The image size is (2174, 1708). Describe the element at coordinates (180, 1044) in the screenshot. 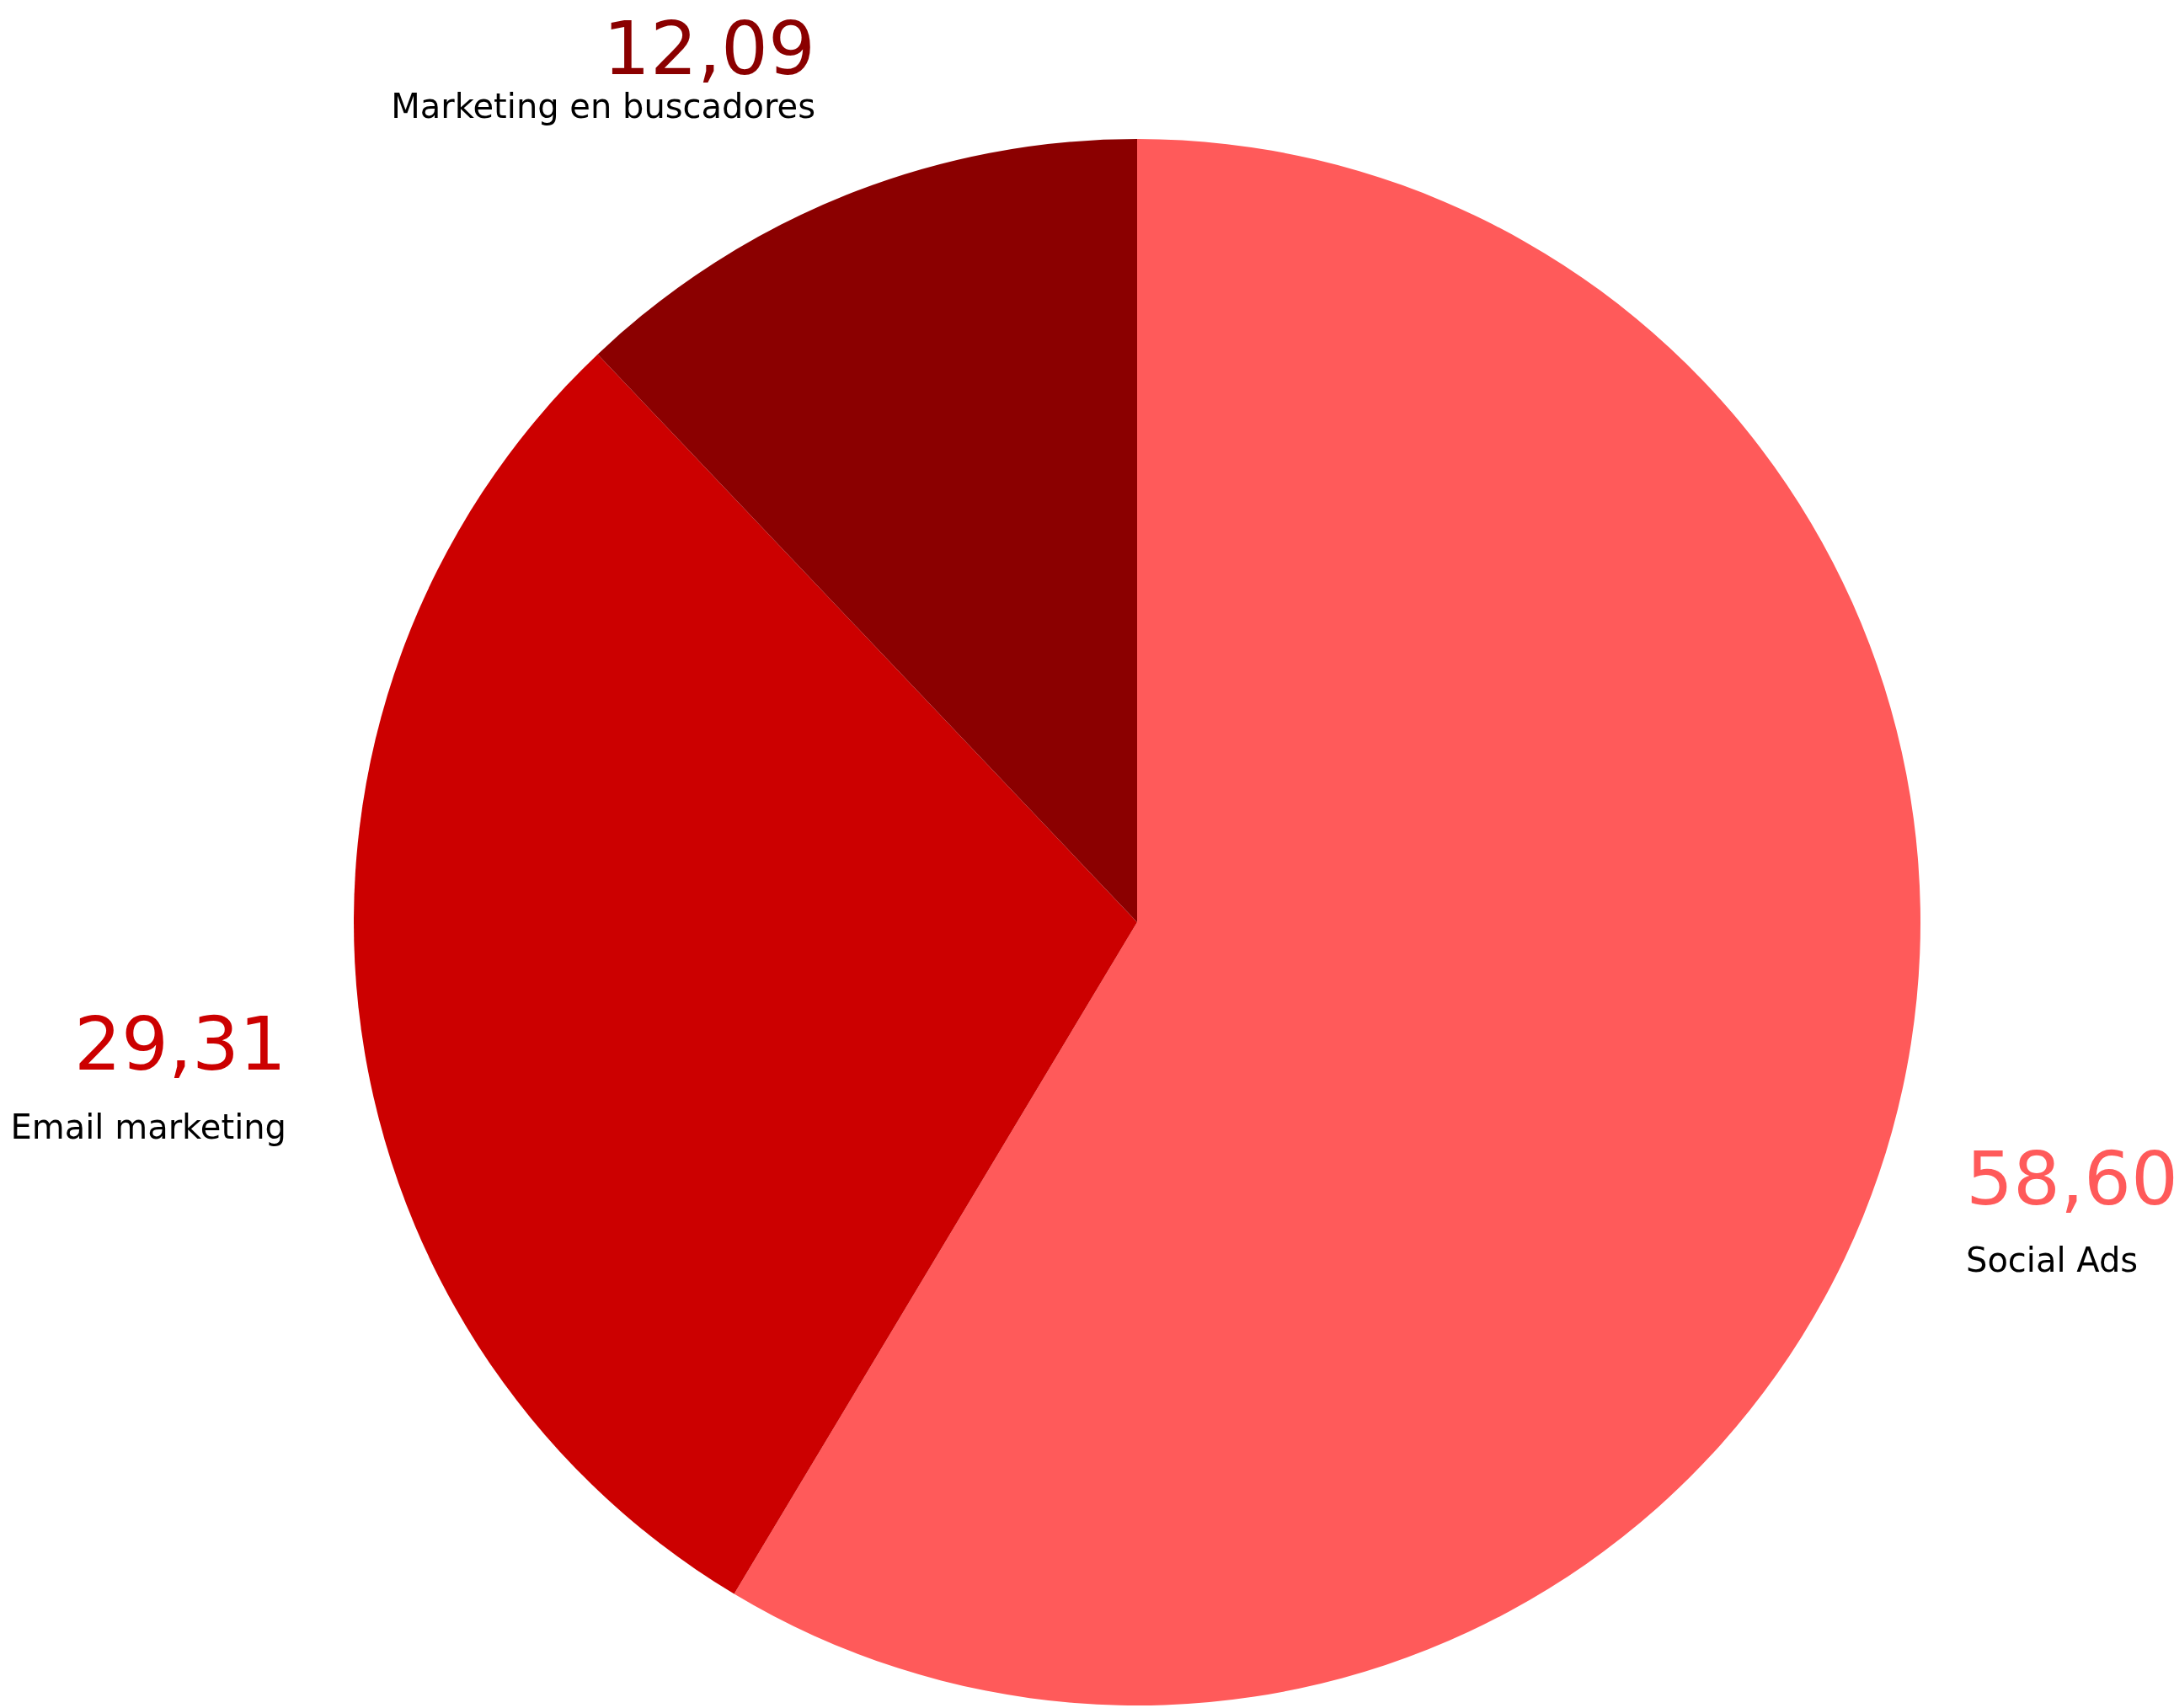

I see `data-label: 29,31` at that location.